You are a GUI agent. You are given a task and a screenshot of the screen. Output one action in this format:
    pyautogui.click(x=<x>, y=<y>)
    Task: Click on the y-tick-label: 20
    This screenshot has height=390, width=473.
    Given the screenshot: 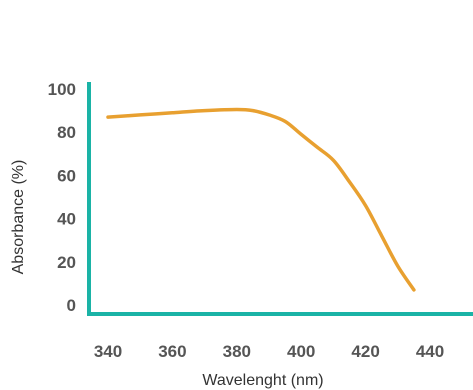 What is the action you would take?
    pyautogui.click(x=66, y=262)
    